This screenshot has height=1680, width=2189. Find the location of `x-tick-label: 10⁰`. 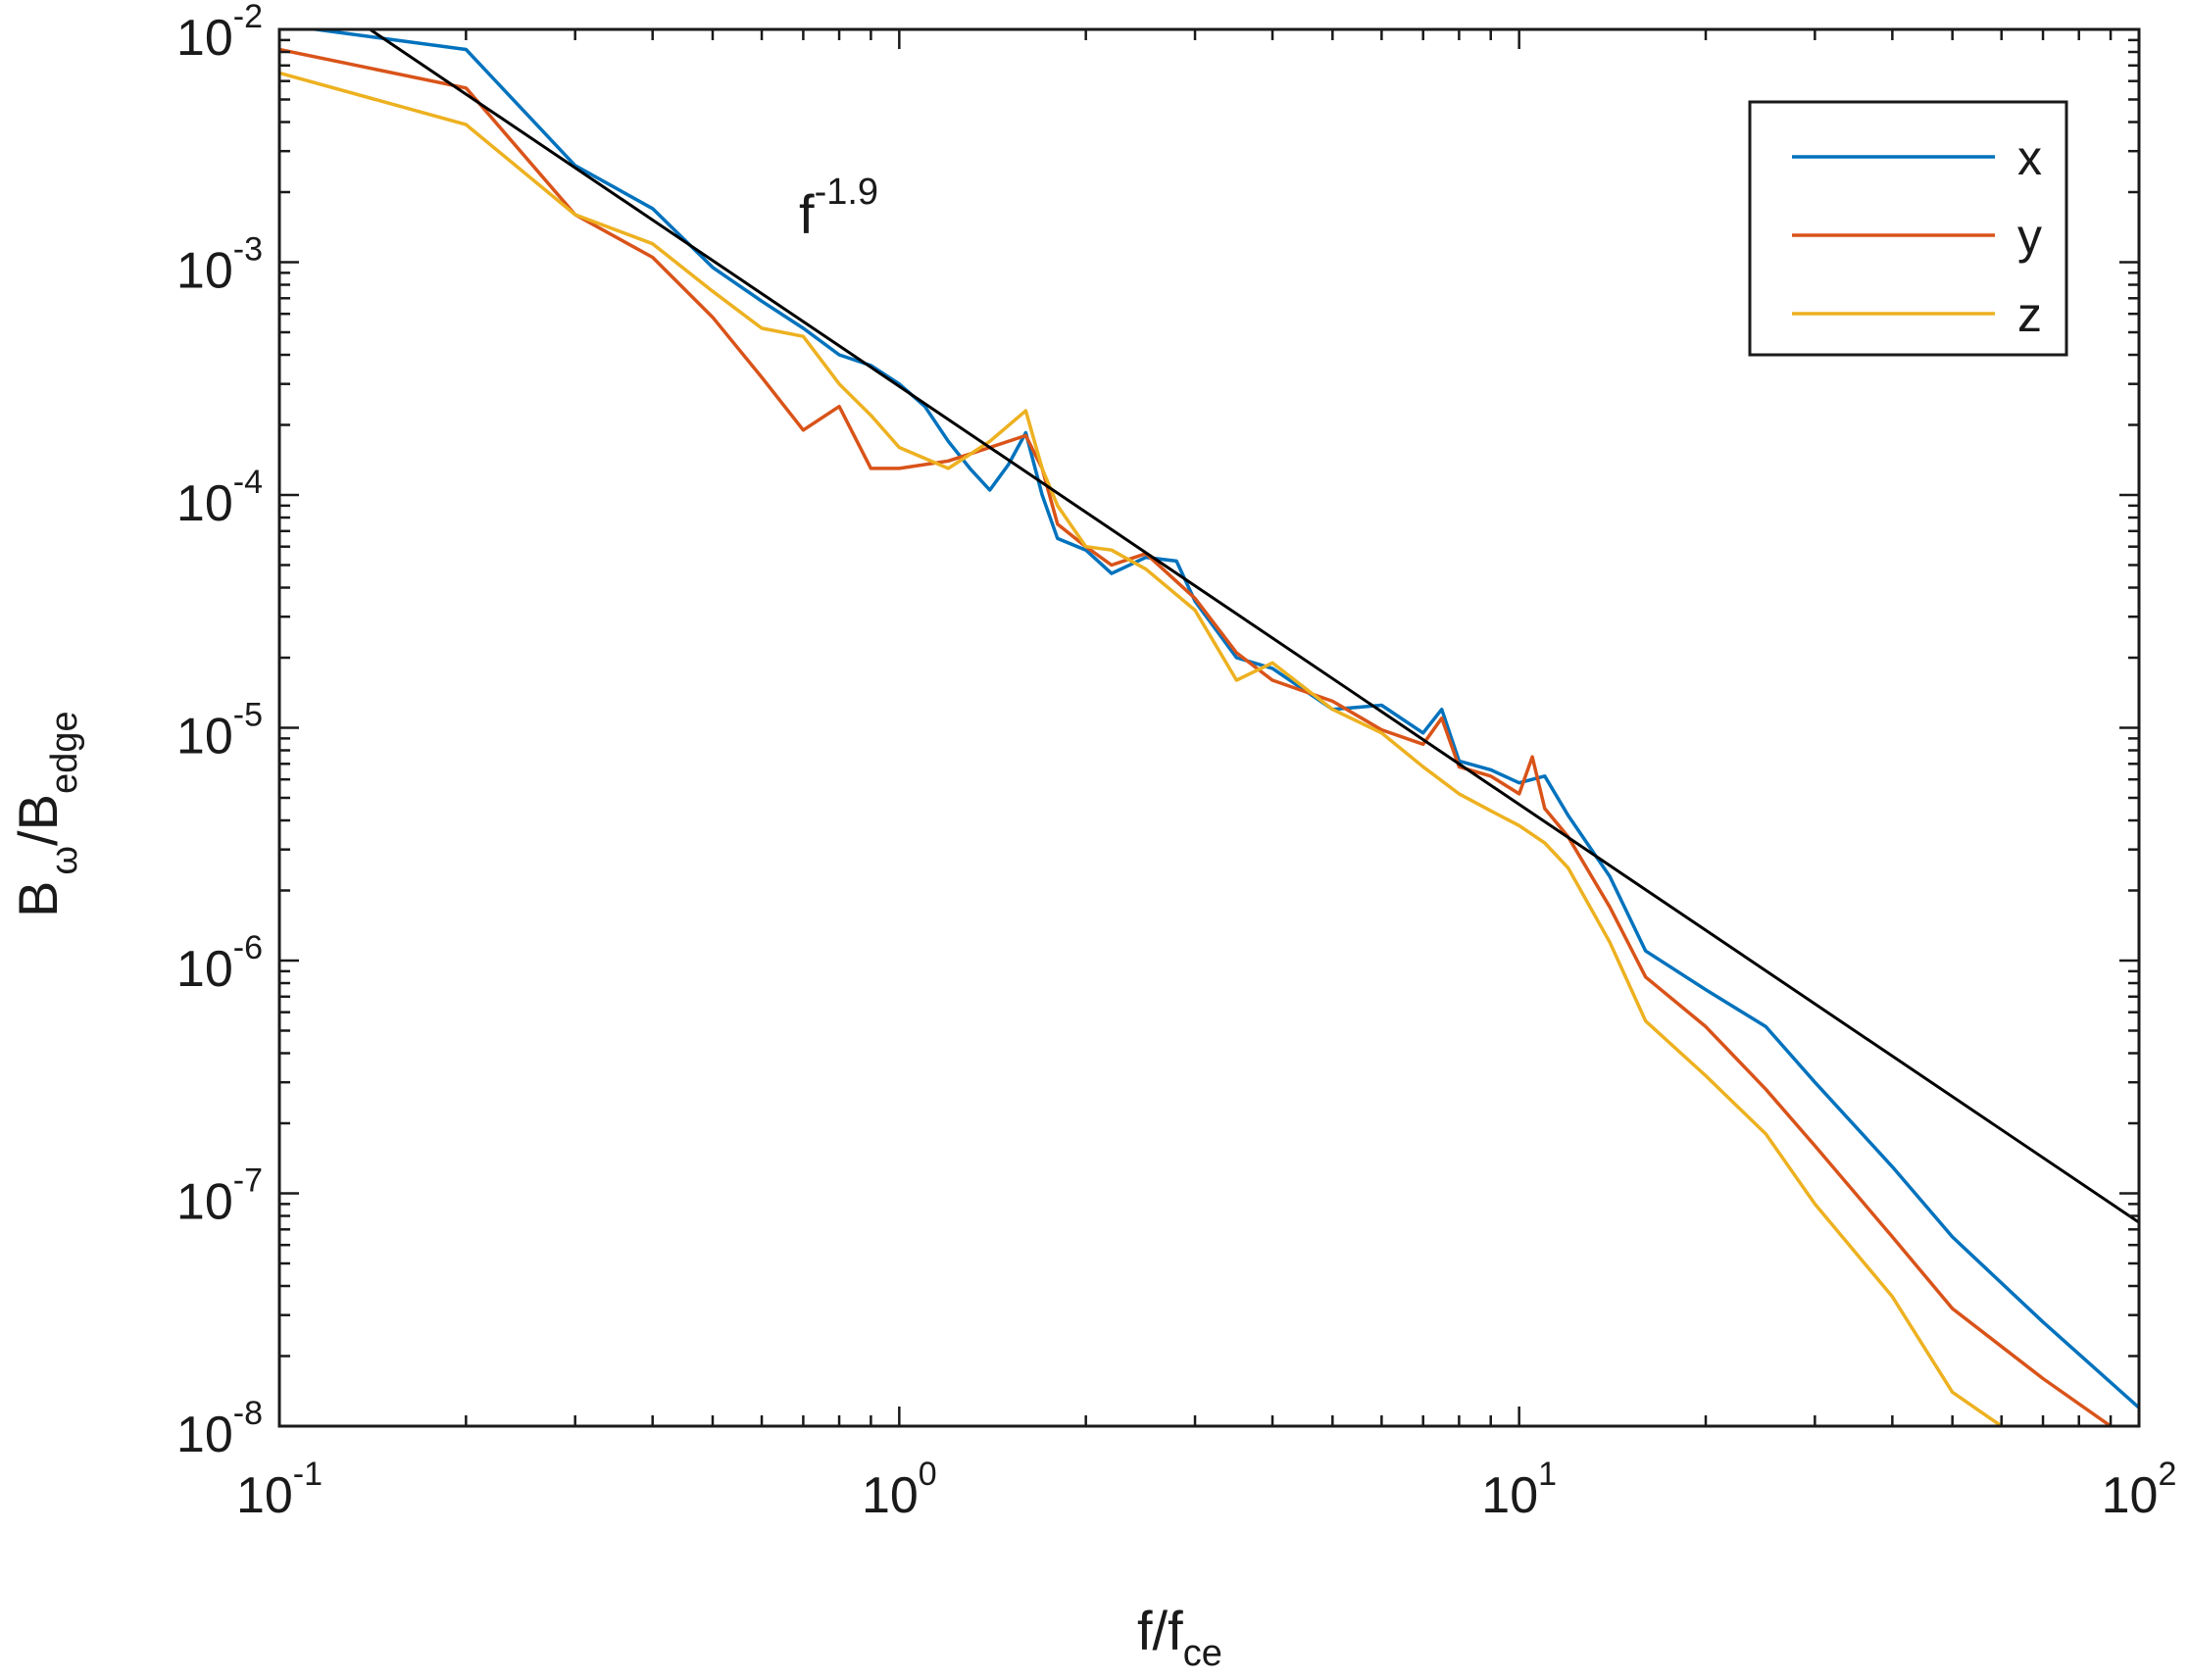

x-tick-label: 10⁰ is located at coordinates (900, 1490).